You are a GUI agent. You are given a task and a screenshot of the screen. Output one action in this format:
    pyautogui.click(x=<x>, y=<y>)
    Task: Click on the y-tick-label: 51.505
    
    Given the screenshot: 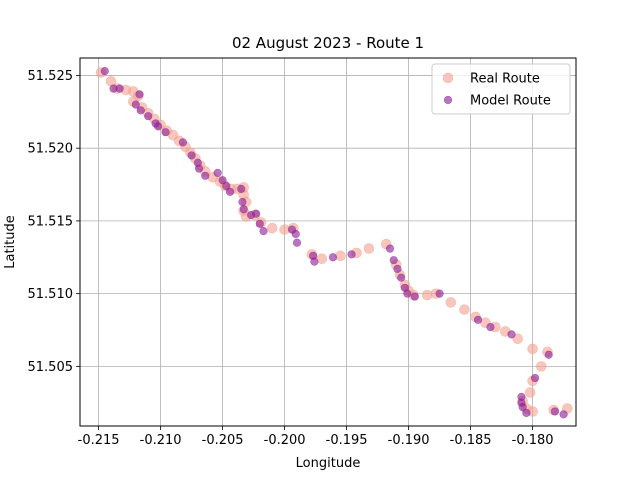 What is the action you would take?
    pyautogui.click(x=51, y=367)
    